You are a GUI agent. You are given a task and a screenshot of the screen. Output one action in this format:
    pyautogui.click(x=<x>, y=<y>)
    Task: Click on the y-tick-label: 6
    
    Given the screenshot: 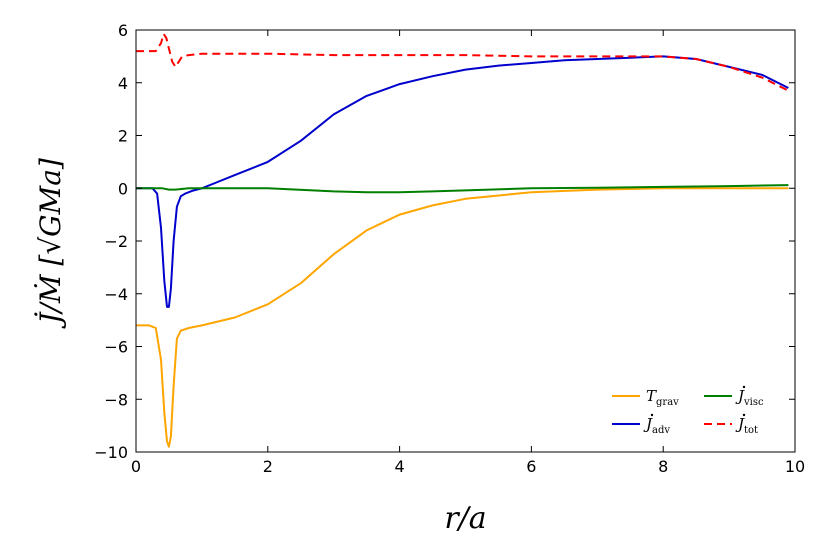 What is the action you would take?
    pyautogui.click(x=123, y=30)
    